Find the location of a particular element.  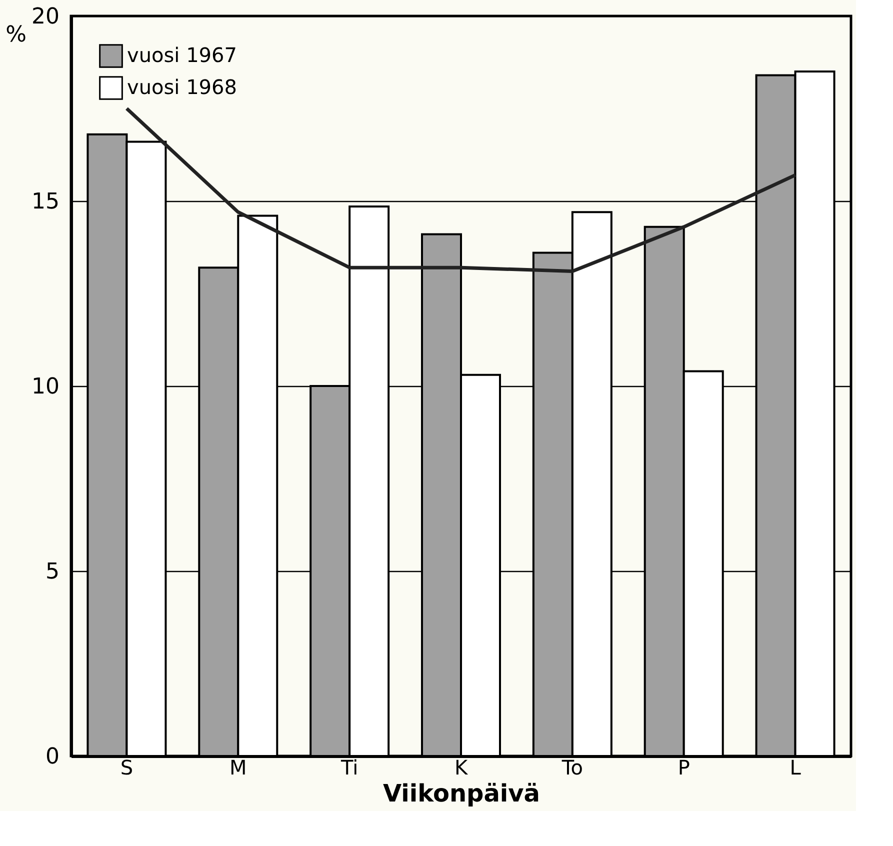

x-tick-label: L is located at coordinates (796, 768).